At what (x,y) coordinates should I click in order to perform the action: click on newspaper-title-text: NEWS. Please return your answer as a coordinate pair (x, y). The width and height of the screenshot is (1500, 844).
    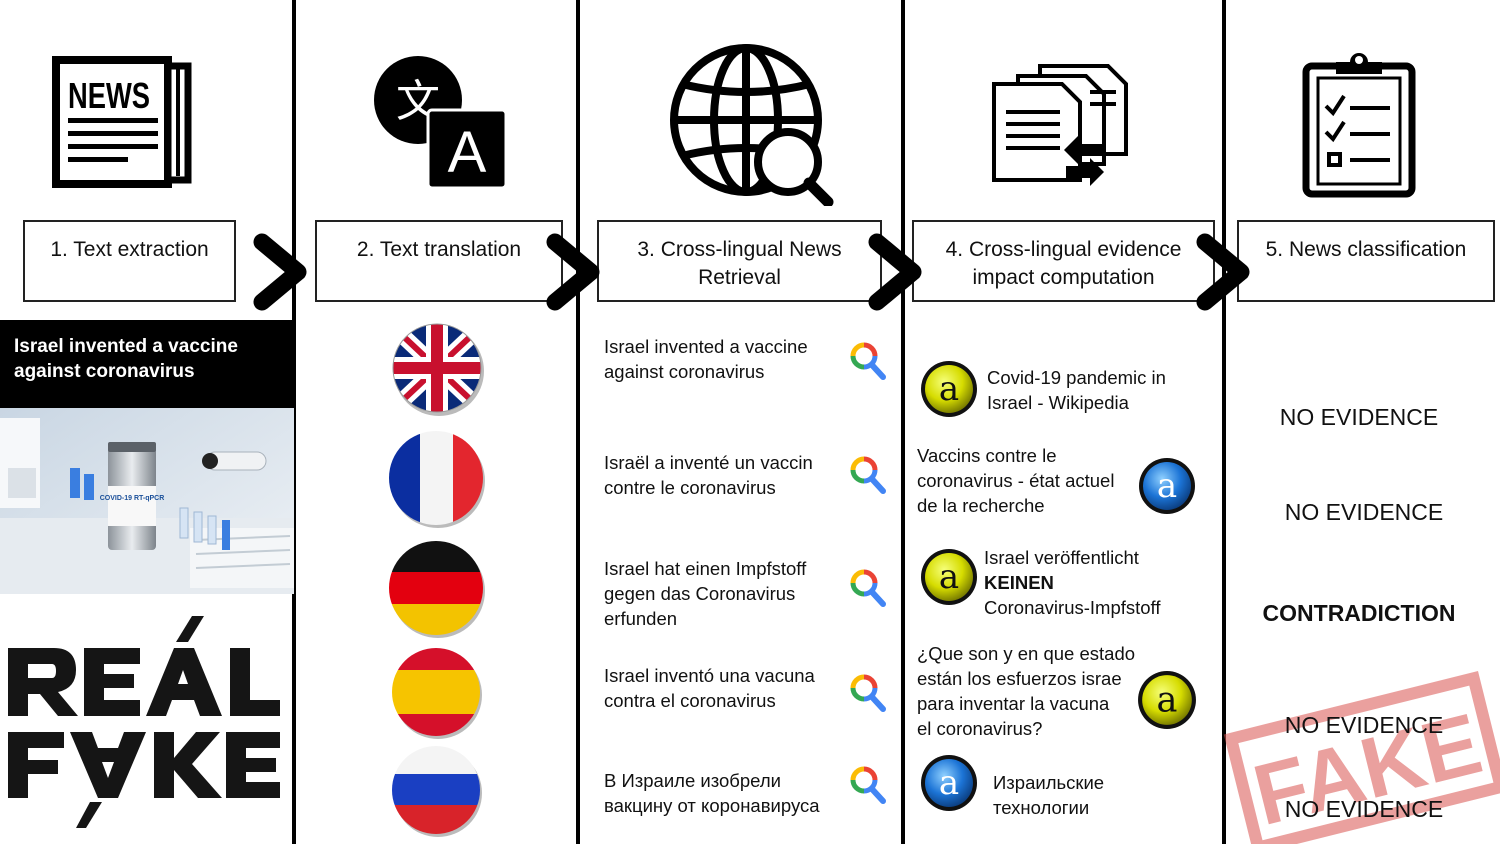
    Looking at the image, I should click on (109, 95).